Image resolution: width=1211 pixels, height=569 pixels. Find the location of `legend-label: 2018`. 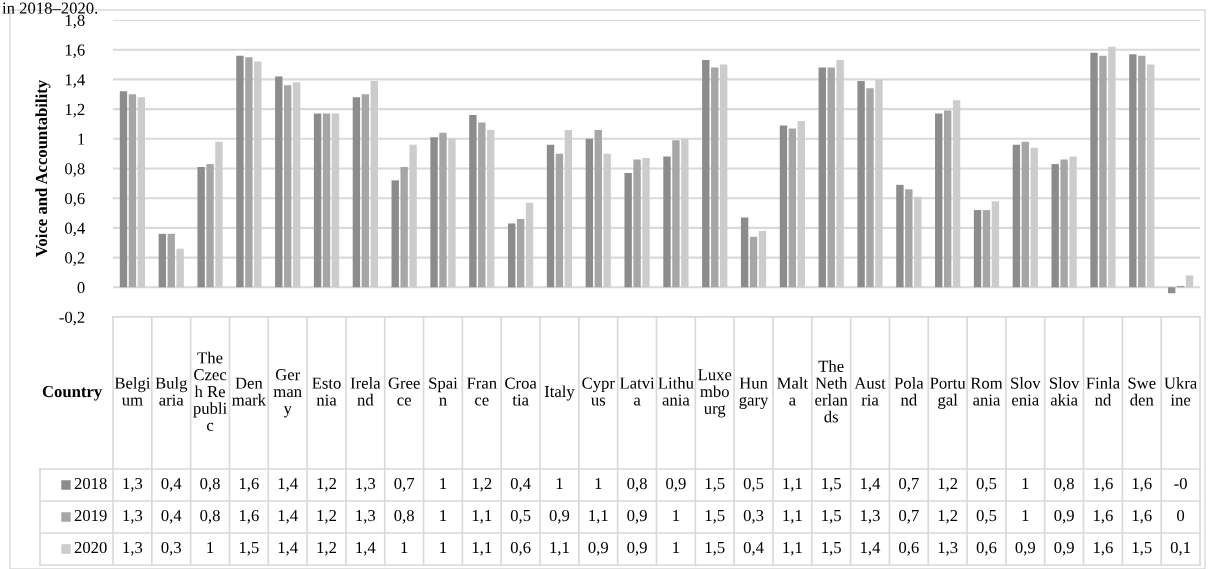

legend-label: 2018 is located at coordinates (90, 483).